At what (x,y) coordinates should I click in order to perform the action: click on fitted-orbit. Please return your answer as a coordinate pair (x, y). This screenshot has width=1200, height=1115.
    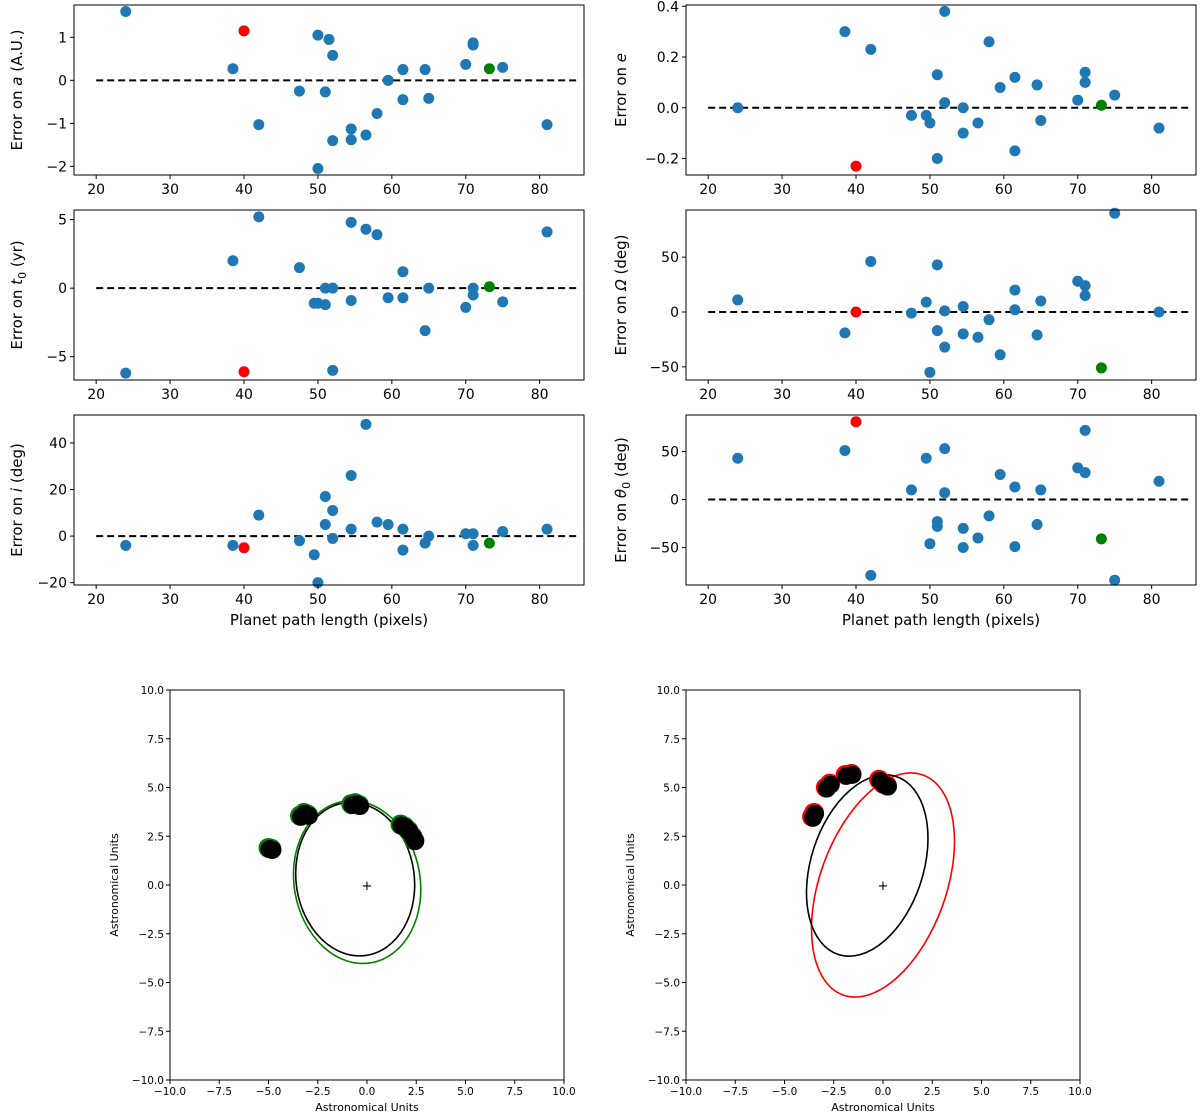
    Looking at the image, I should click on (883, 885).